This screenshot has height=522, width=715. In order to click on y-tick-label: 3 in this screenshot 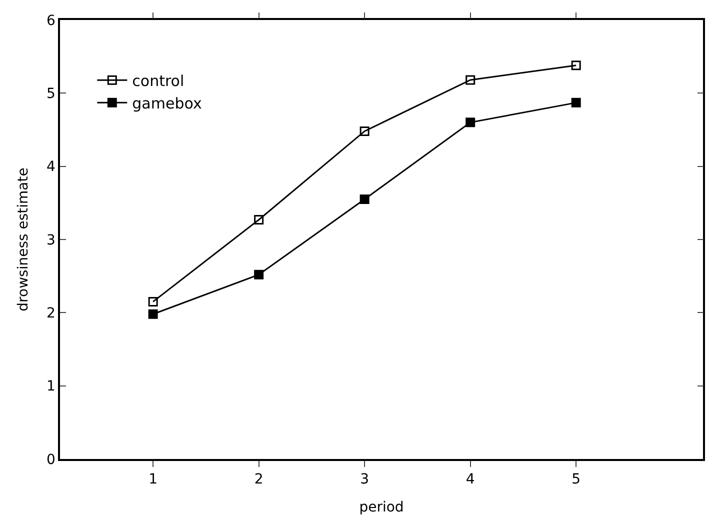, I will do `click(51, 240)`.